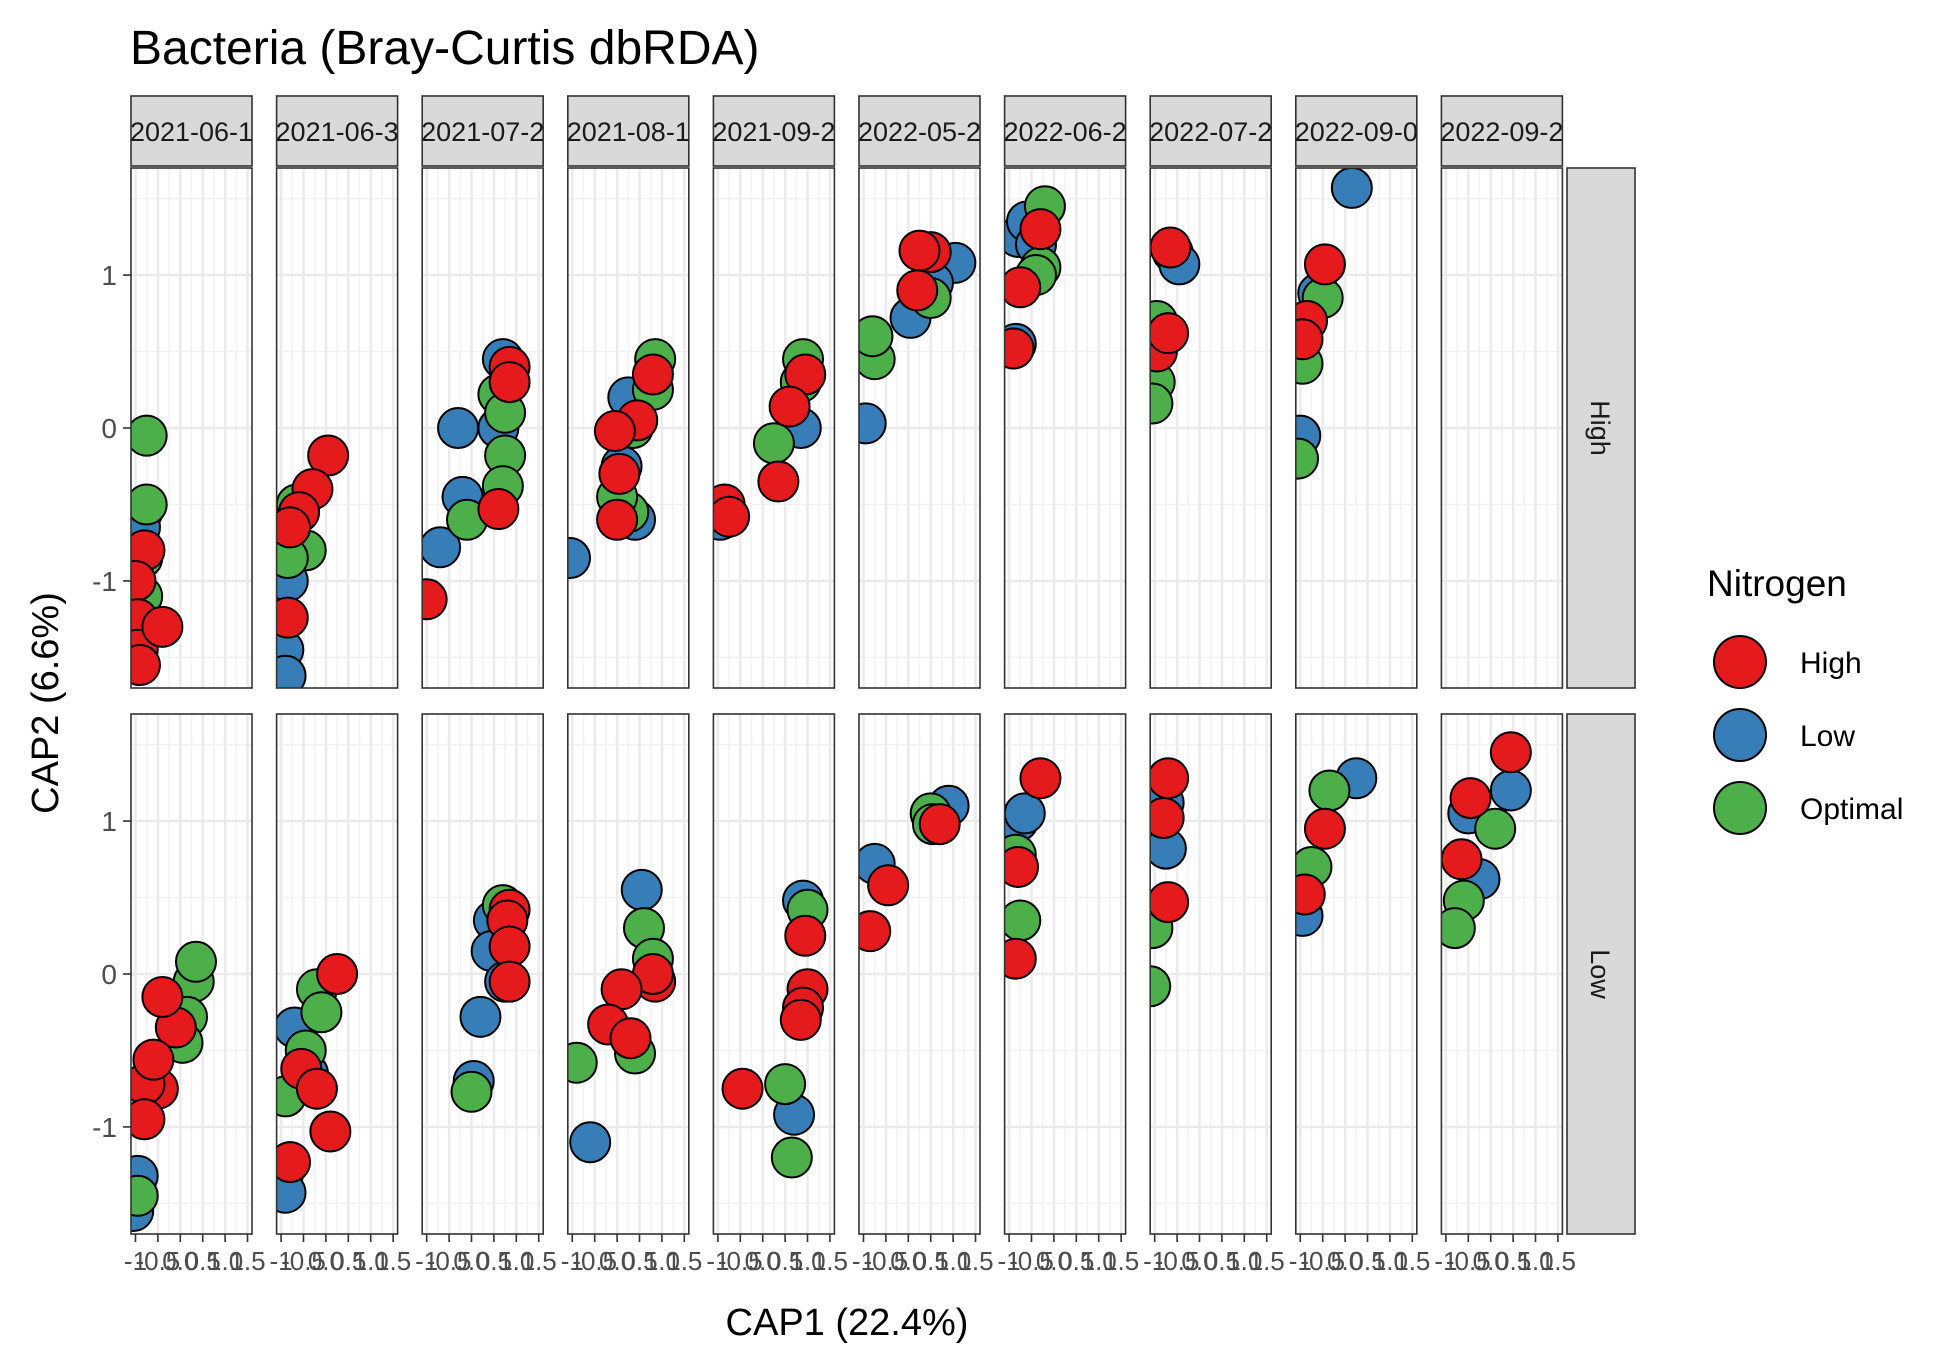  Describe the element at coordinates (1740, 662) in the screenshot. I see `legend-key-high` at that location.